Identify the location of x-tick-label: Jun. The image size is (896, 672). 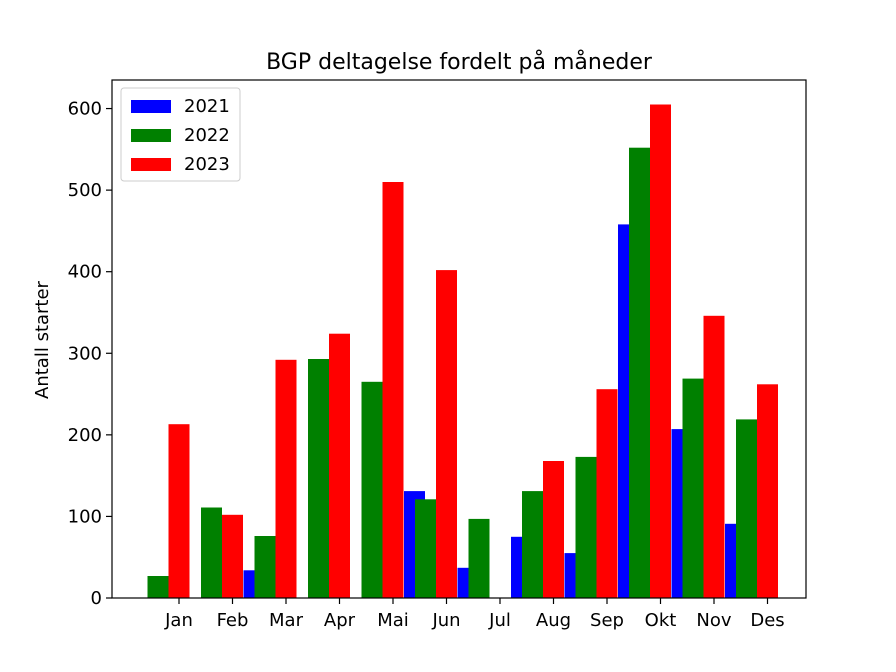
(445, 620).